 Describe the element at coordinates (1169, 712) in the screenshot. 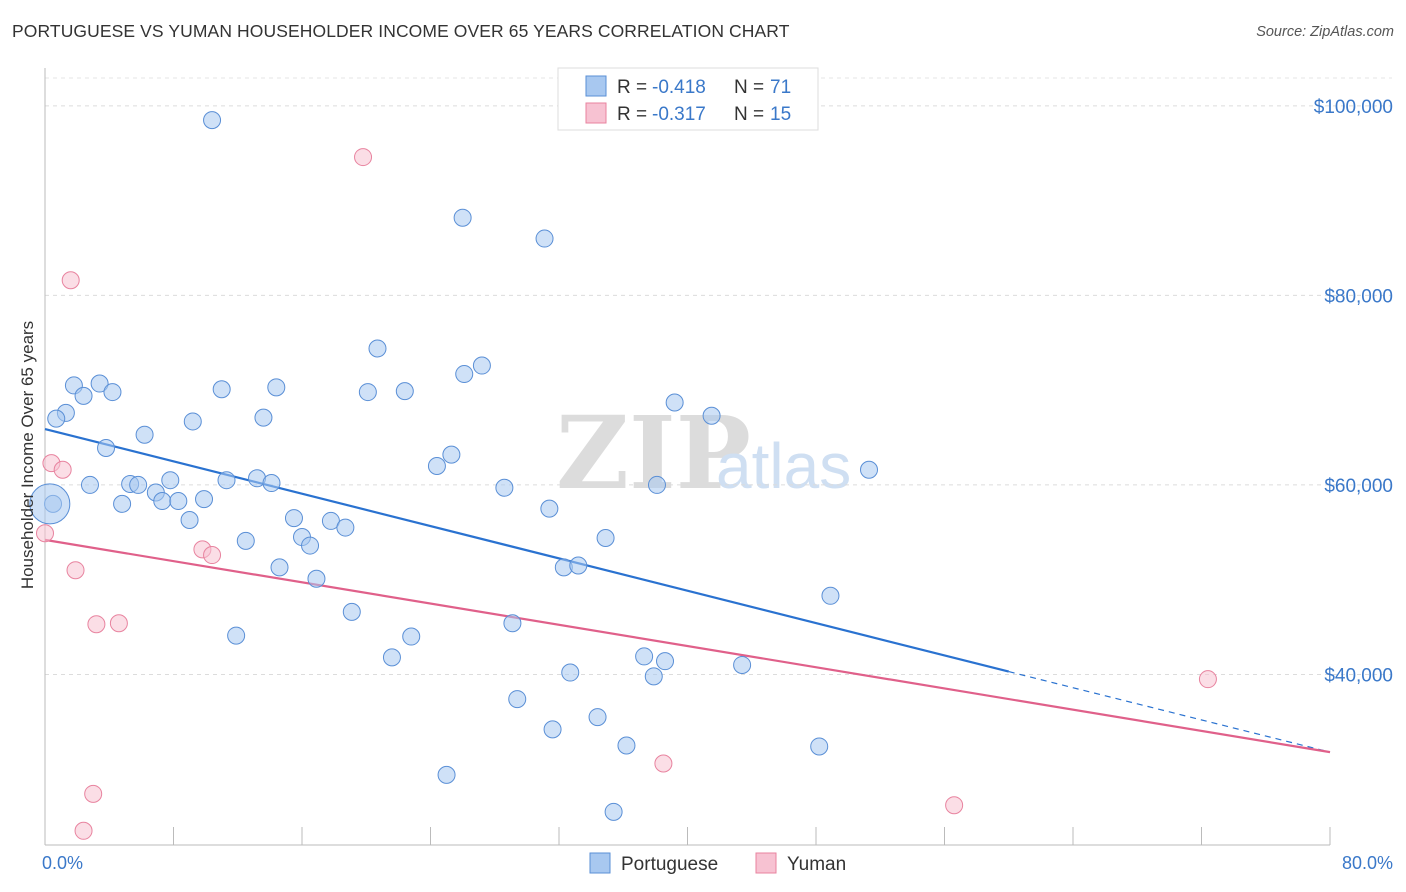

I see `portuguese-trend-extension` at that location.